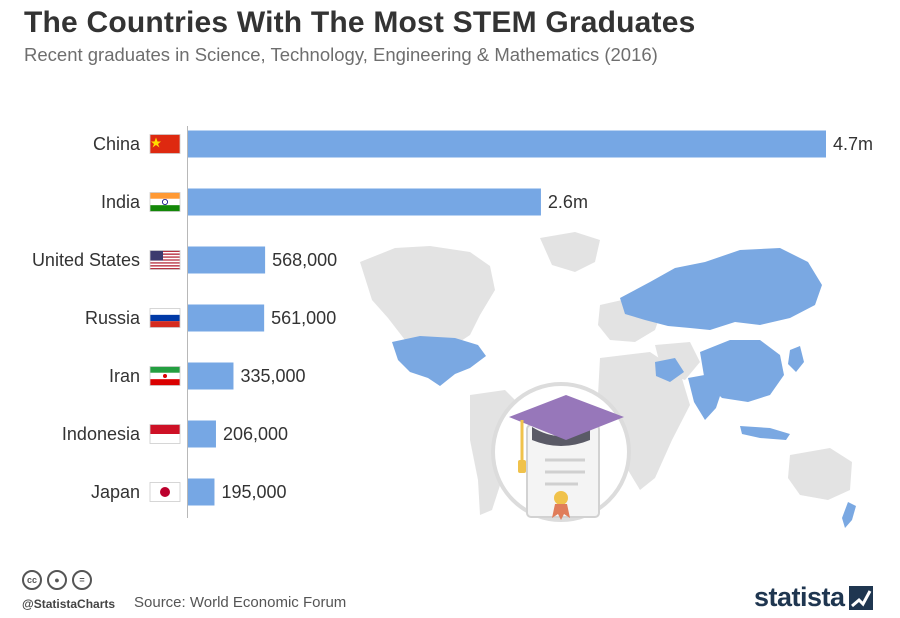  I want to click on bar-russia, so click(226, 318).